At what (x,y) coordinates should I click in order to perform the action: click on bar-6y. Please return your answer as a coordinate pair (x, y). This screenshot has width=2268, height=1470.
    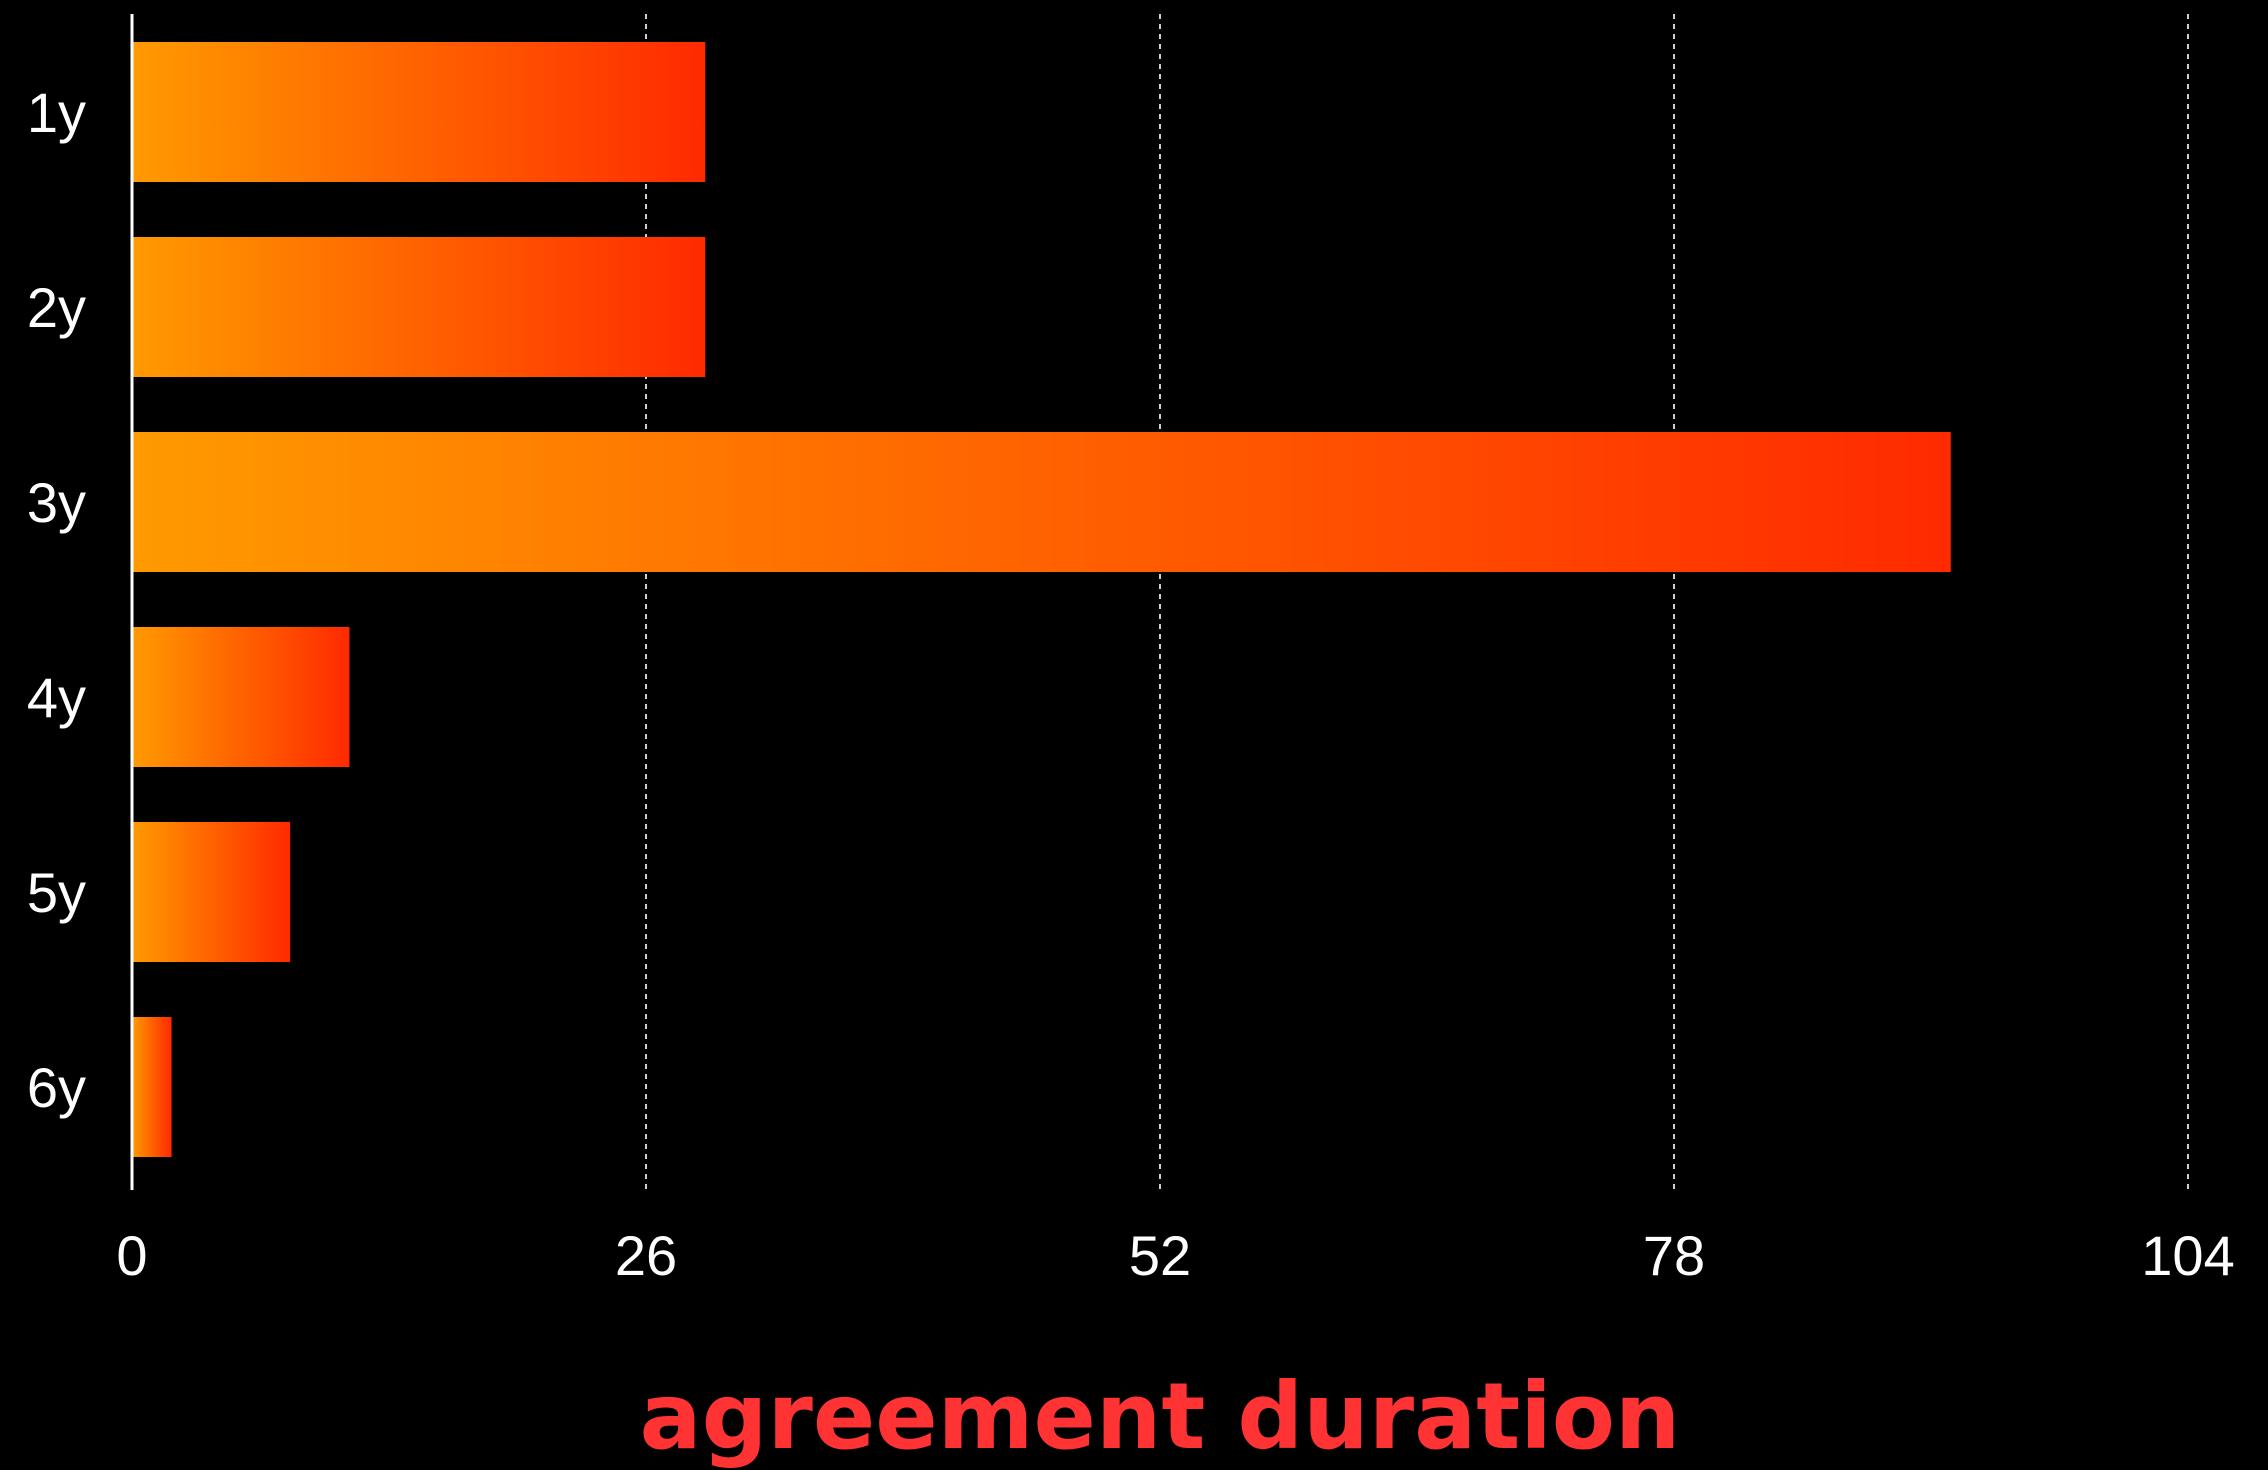
    Looking at the image, I should click on (152, 1087).